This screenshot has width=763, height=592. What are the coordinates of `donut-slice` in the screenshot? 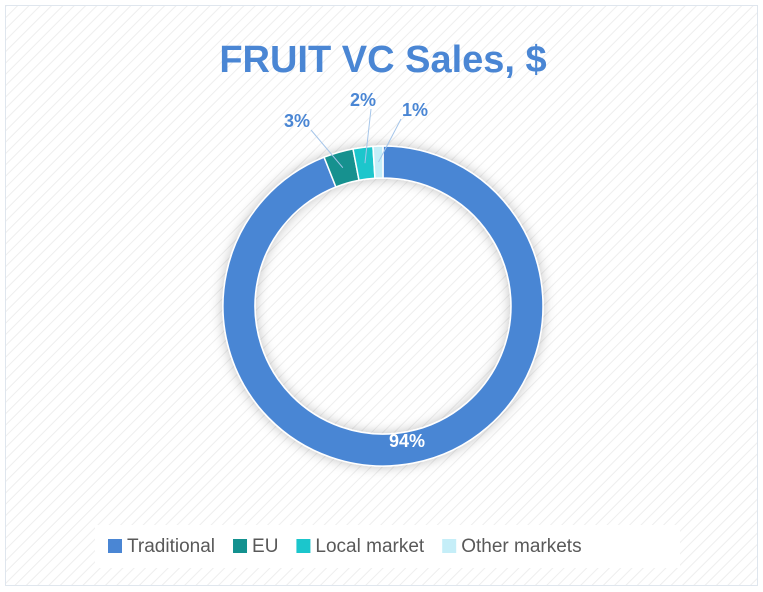 It's located at (378, 162).